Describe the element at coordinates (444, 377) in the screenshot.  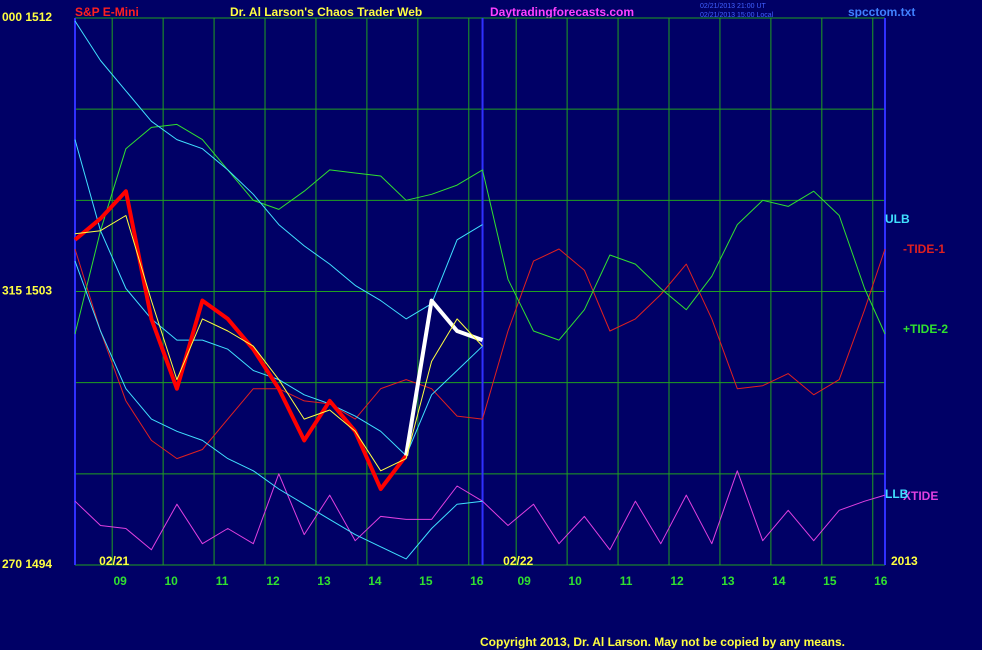
I see `series-line` at that location.